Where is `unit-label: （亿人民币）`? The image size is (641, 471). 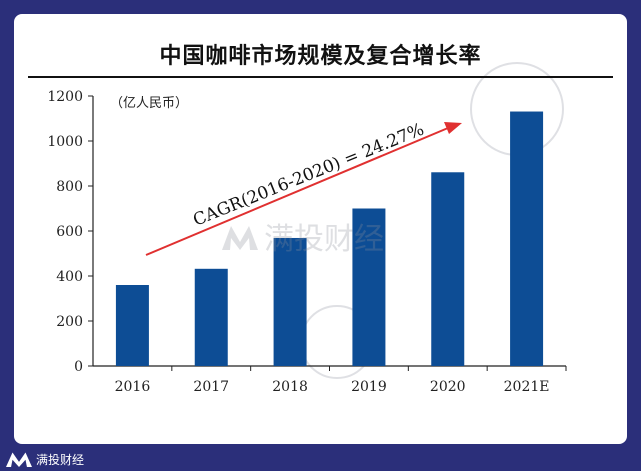 unit-label: （亿人民币） is located at coordinates (149, 103).